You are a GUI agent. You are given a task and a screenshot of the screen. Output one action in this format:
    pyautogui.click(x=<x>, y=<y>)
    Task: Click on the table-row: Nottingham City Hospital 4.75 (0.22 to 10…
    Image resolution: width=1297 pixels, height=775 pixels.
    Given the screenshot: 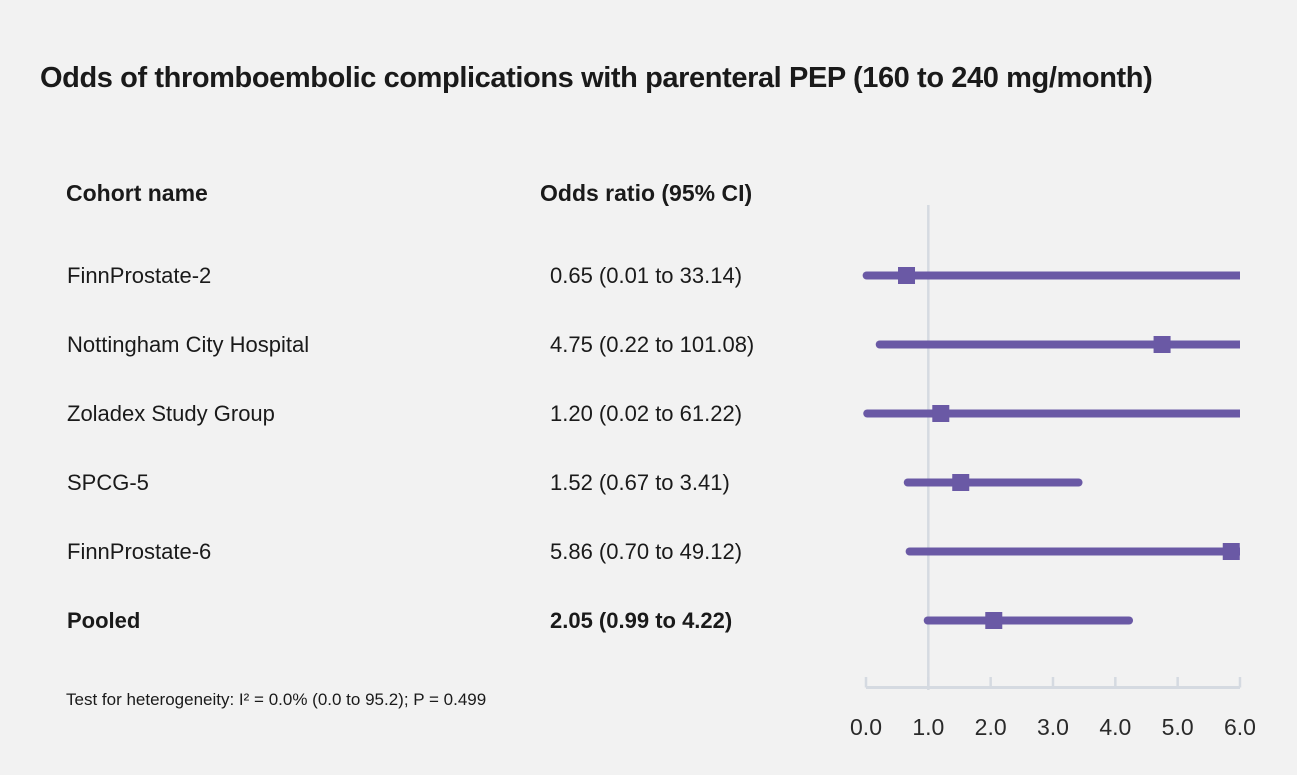 What is the action you would take?
    pyautogui.click(x=425, y=344)
    